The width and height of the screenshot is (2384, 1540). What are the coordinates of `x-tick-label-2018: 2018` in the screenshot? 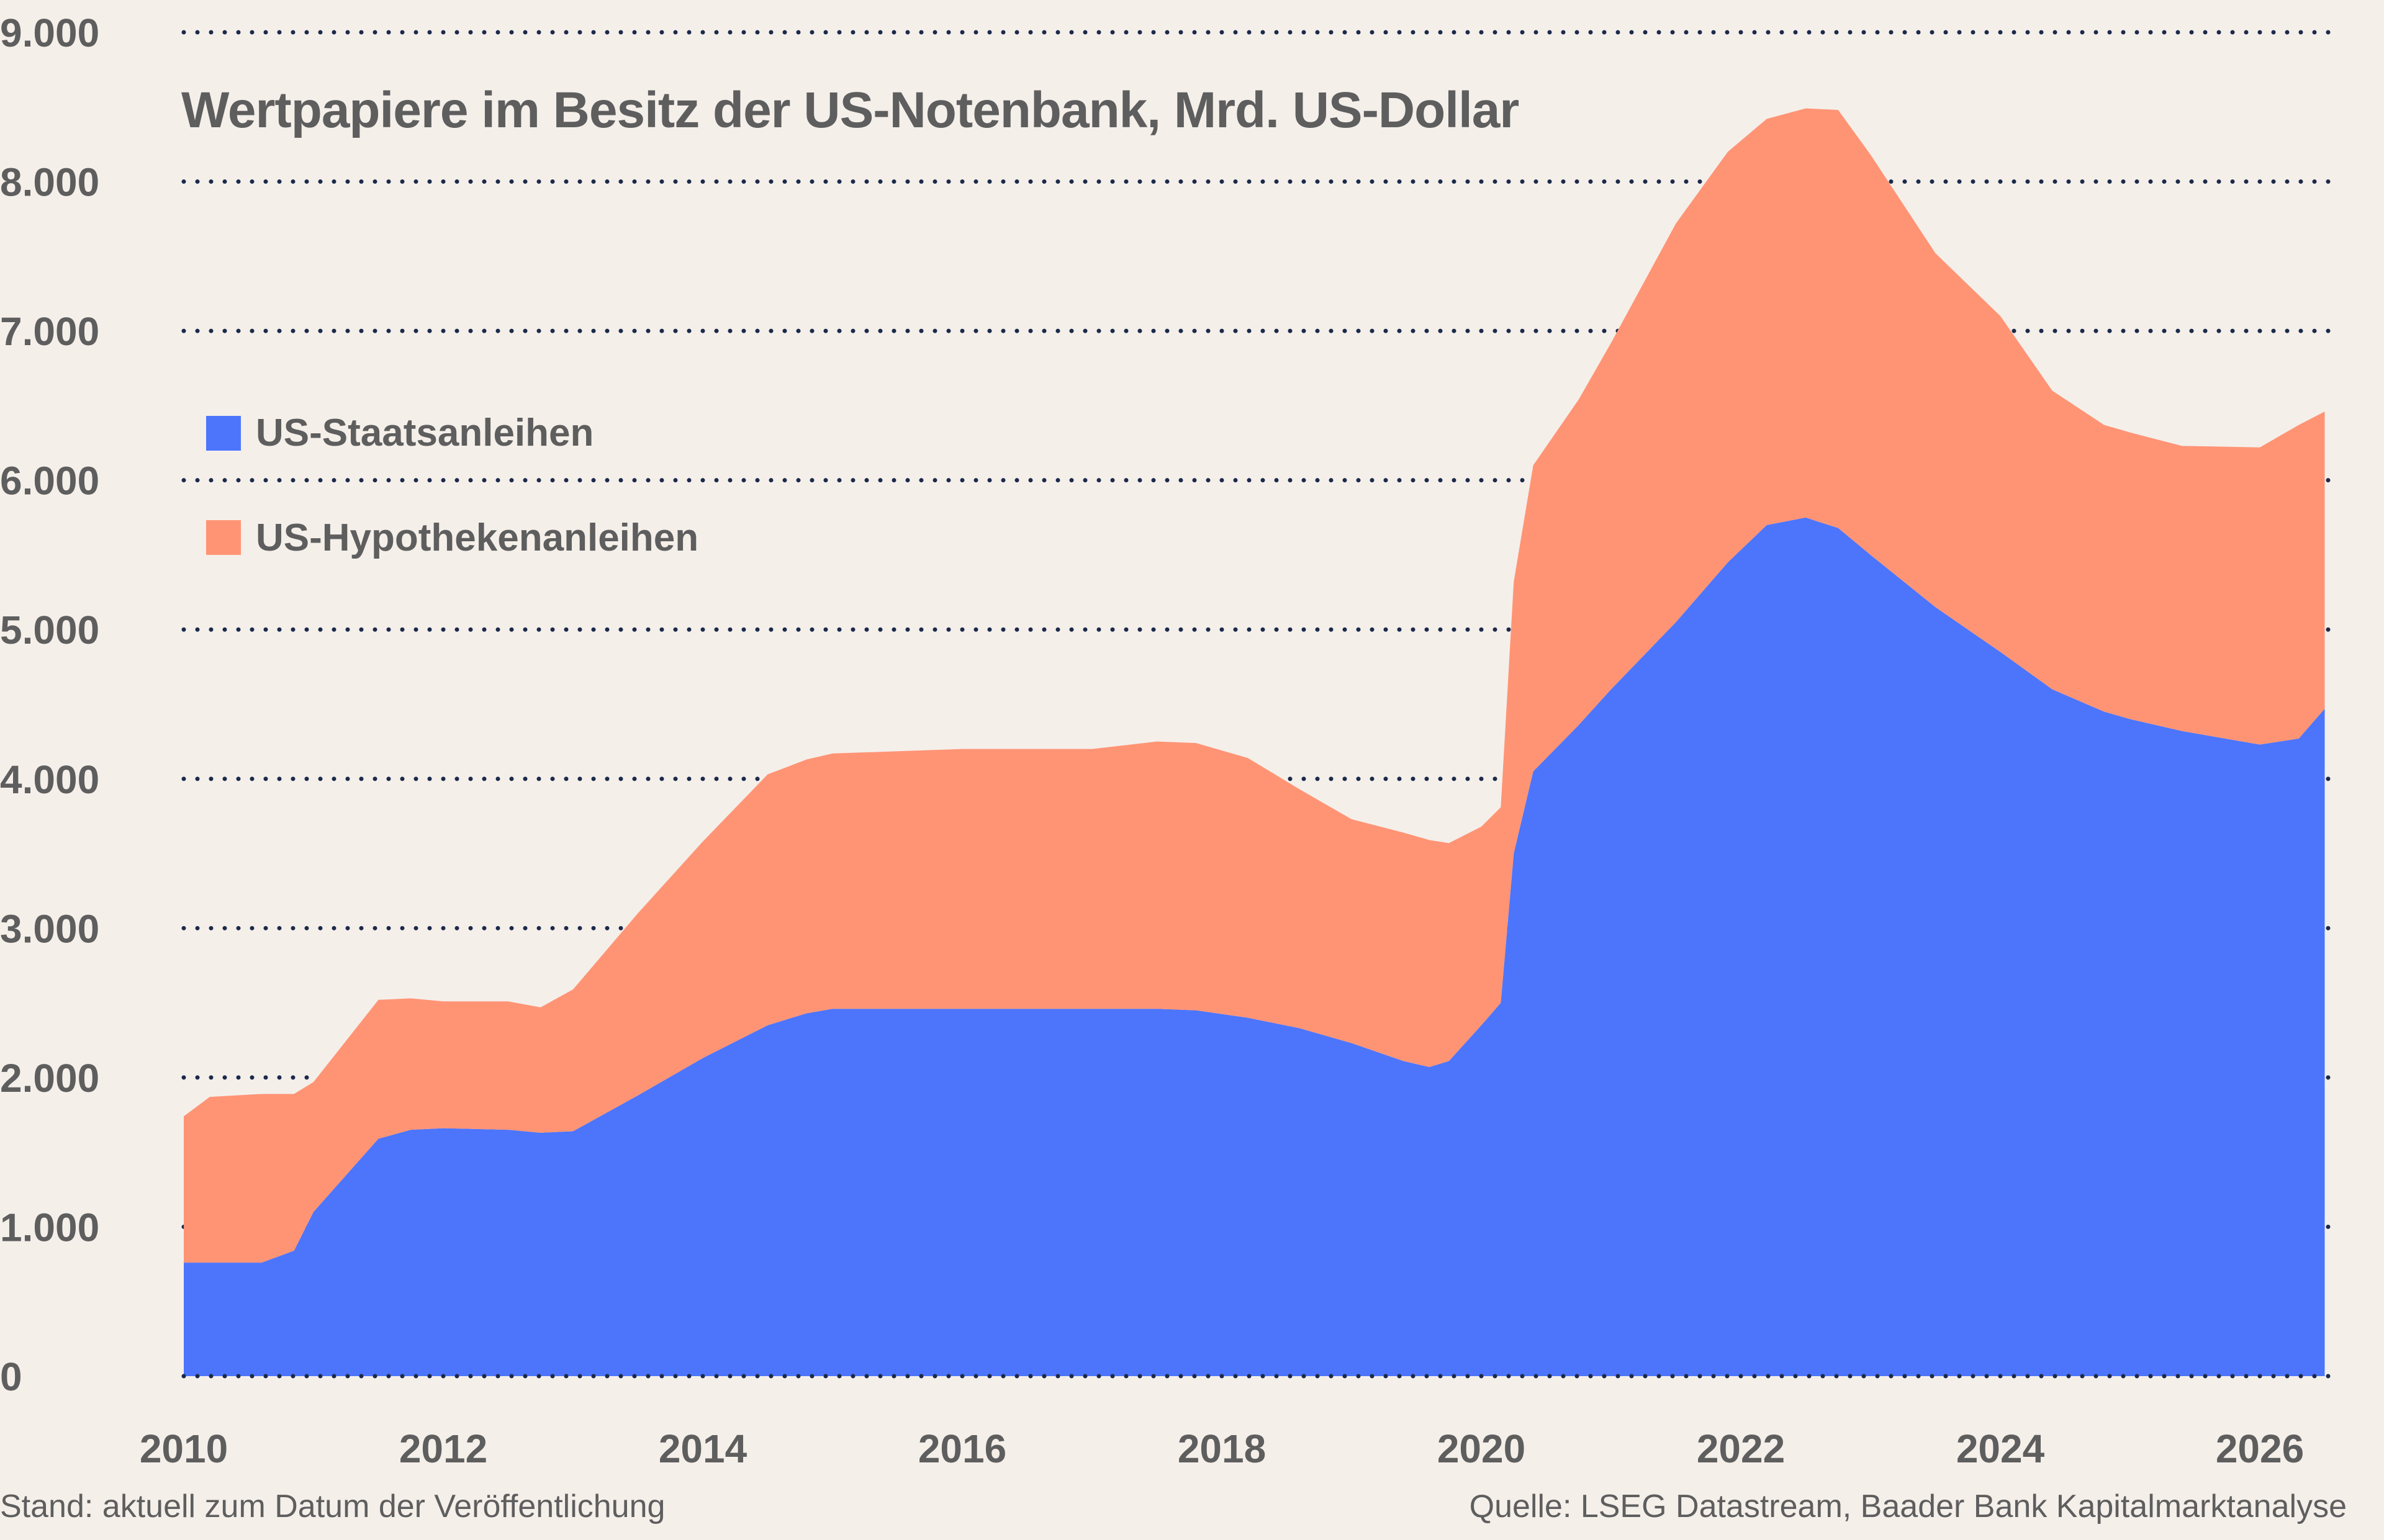 It's located at (1222, 1448).